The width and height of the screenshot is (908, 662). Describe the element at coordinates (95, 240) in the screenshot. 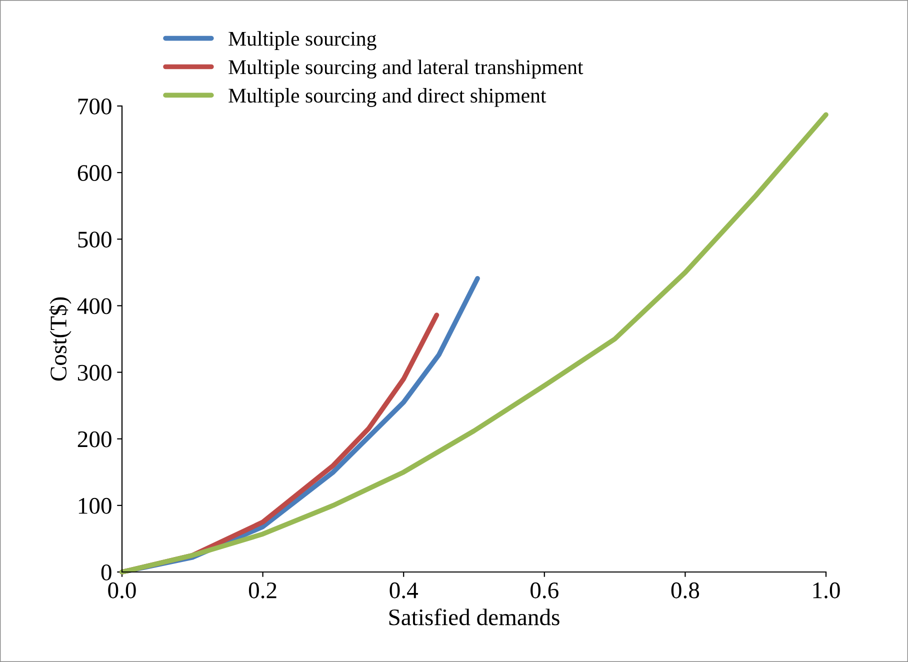

I see `y-tick-label: 500` at that location.